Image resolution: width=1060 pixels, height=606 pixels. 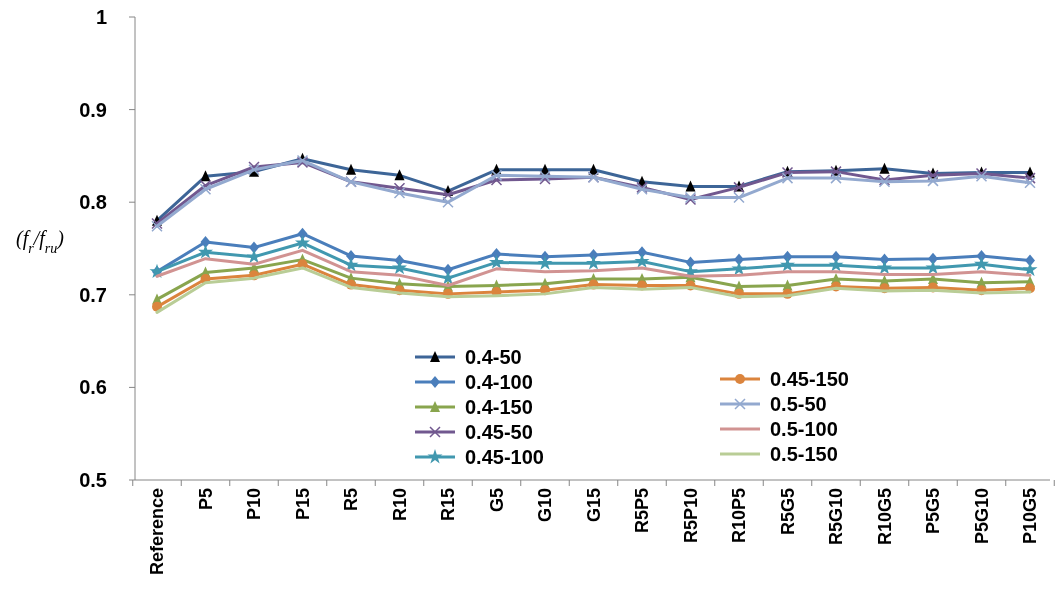 I want to click on legend-label: 0.45-150, so click(x=809, y=379).